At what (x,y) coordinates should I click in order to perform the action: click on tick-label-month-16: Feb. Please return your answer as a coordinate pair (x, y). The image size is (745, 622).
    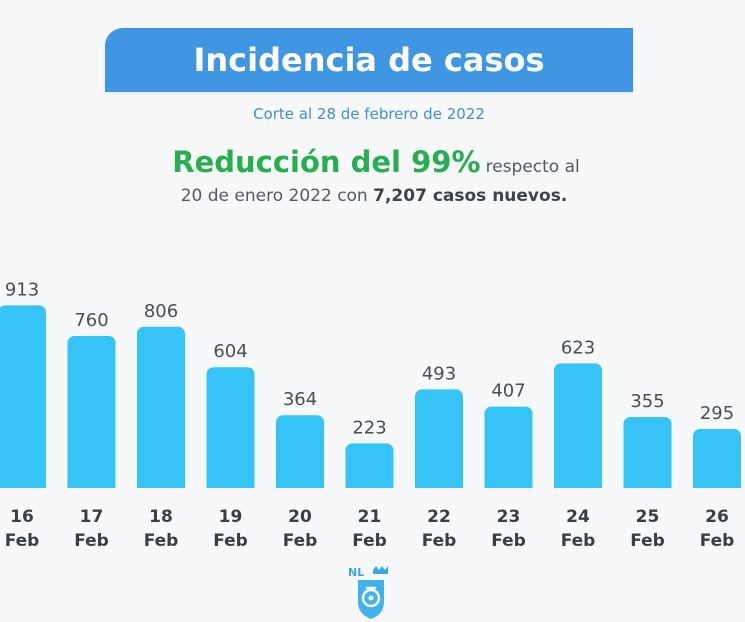
    Looking at the image, I should click on (22, 541).